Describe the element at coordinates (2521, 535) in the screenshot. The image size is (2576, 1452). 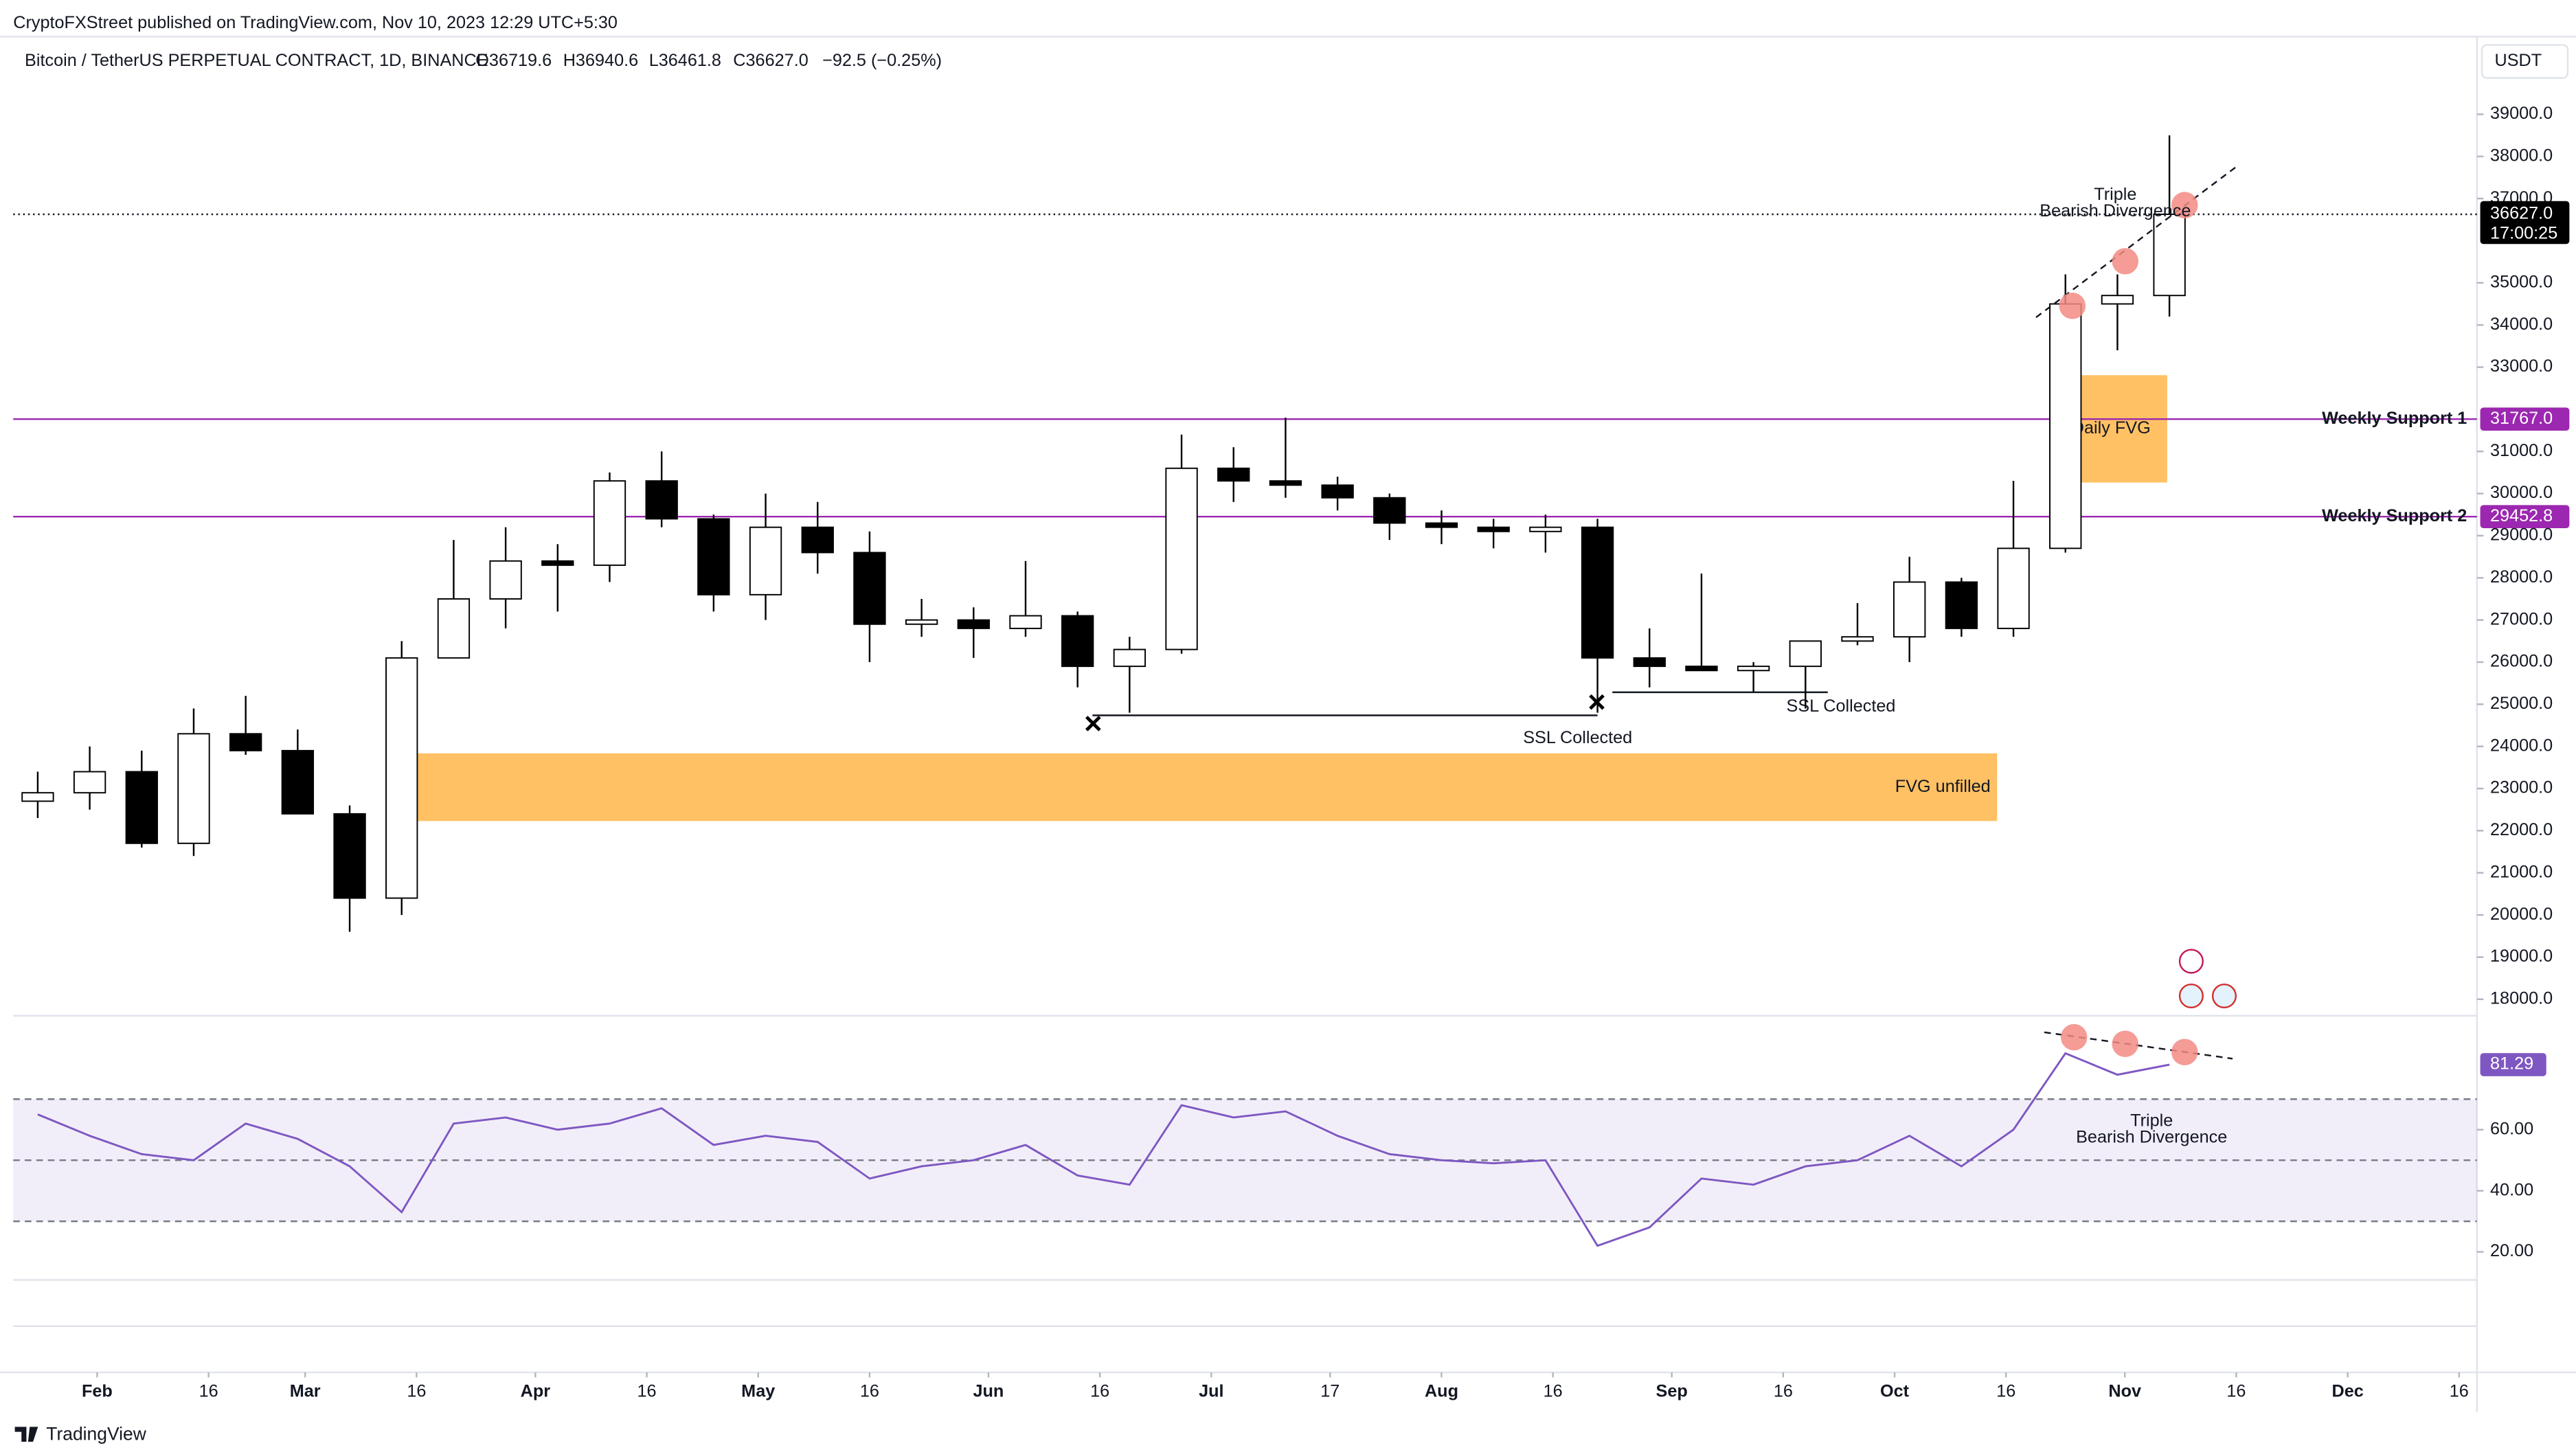
I see `y-tick-label: 29000.0` at that location.